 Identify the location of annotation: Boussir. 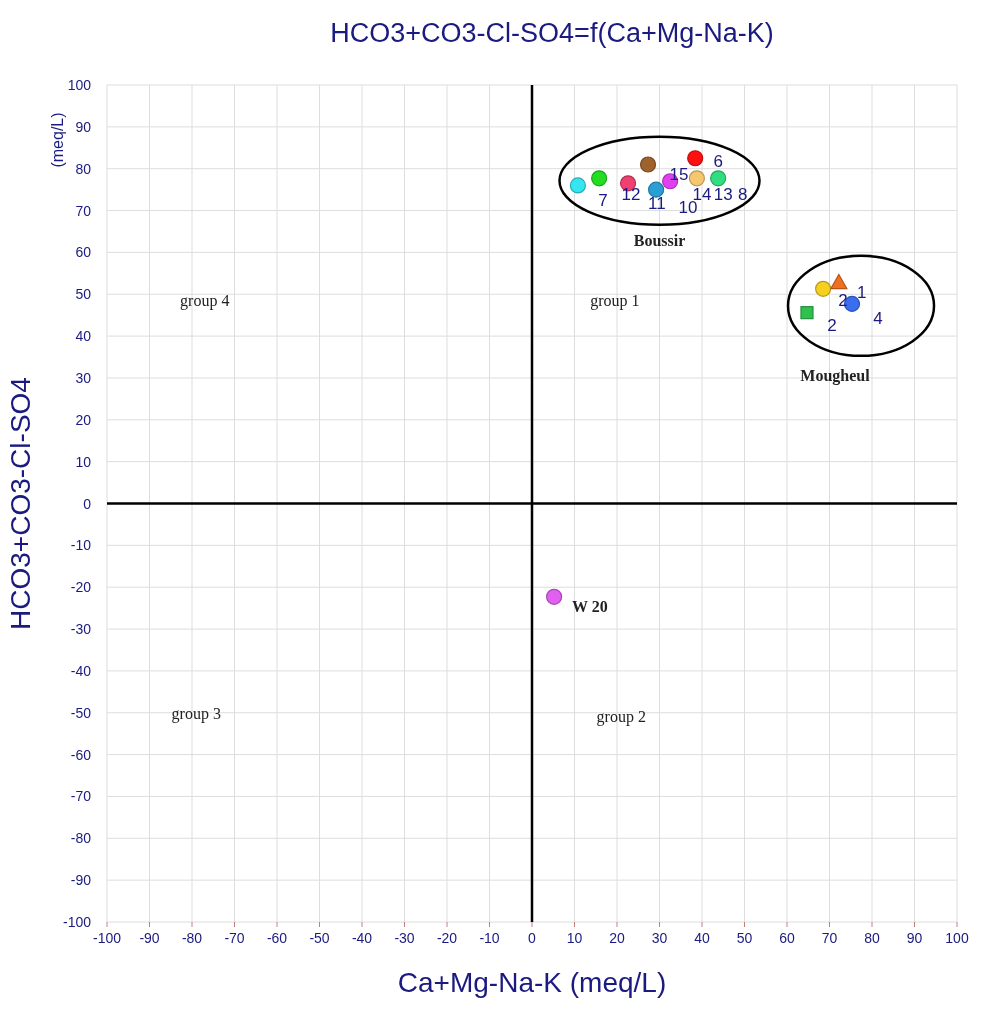
(659, 240).